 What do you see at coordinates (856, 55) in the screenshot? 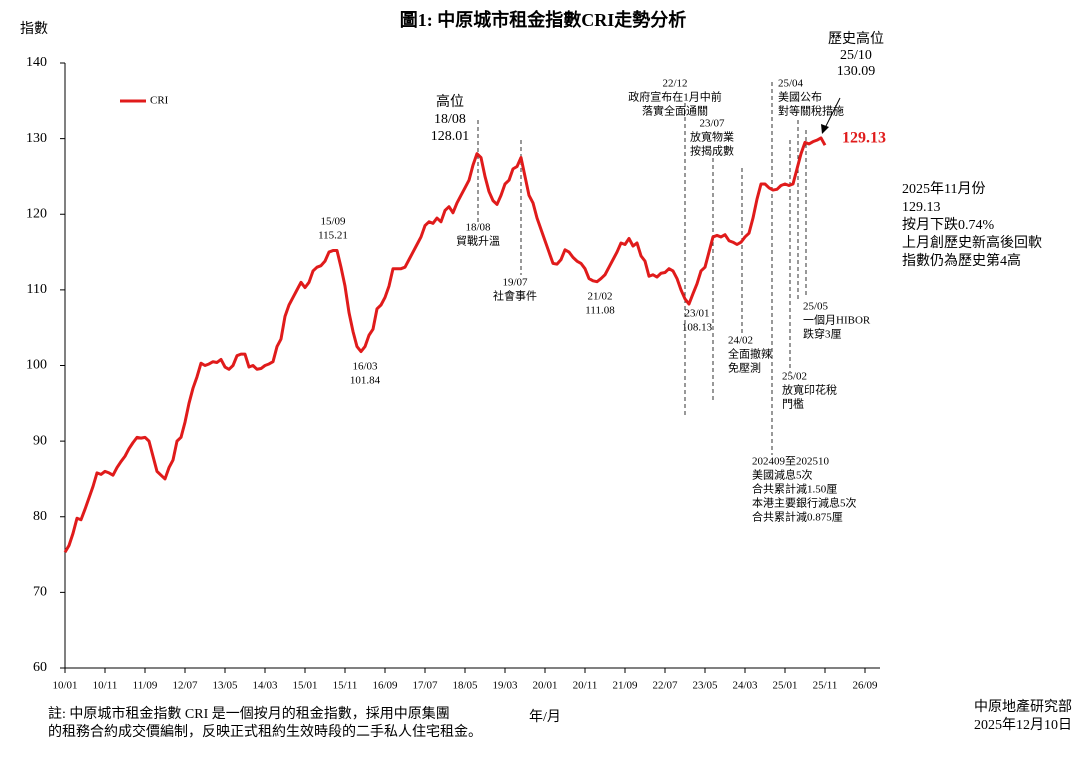
I see `annotation: 25/10` at bounding box center [856, 55].